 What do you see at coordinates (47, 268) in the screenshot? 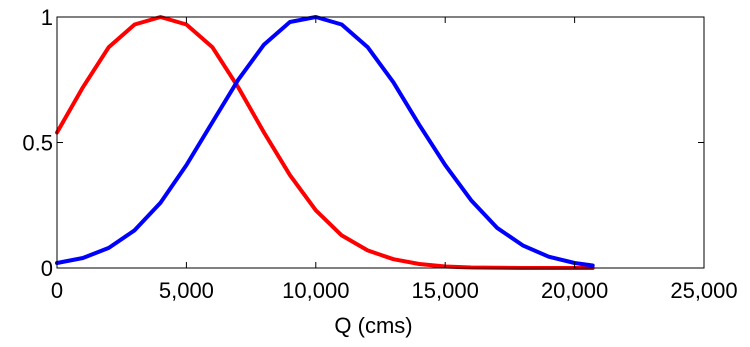
I see `y-tick-label: 0` at bounding box center [47, 268].